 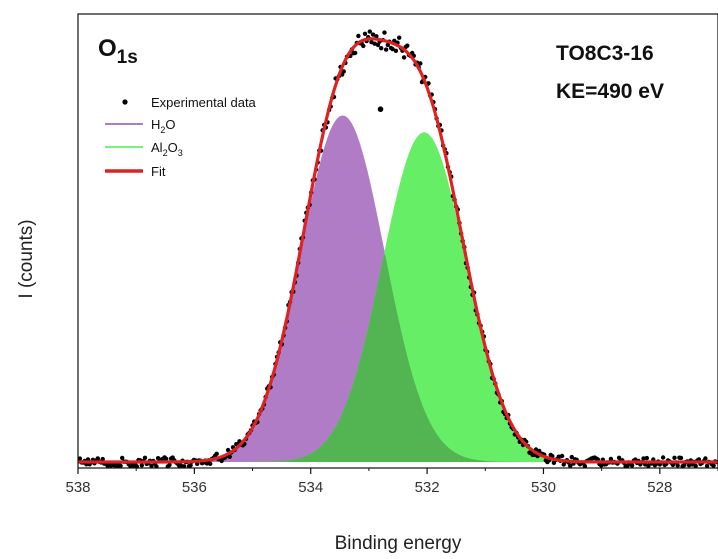 I want to click on kinetic-energy-label: KE=490 eV, so click(x=610, y=91).